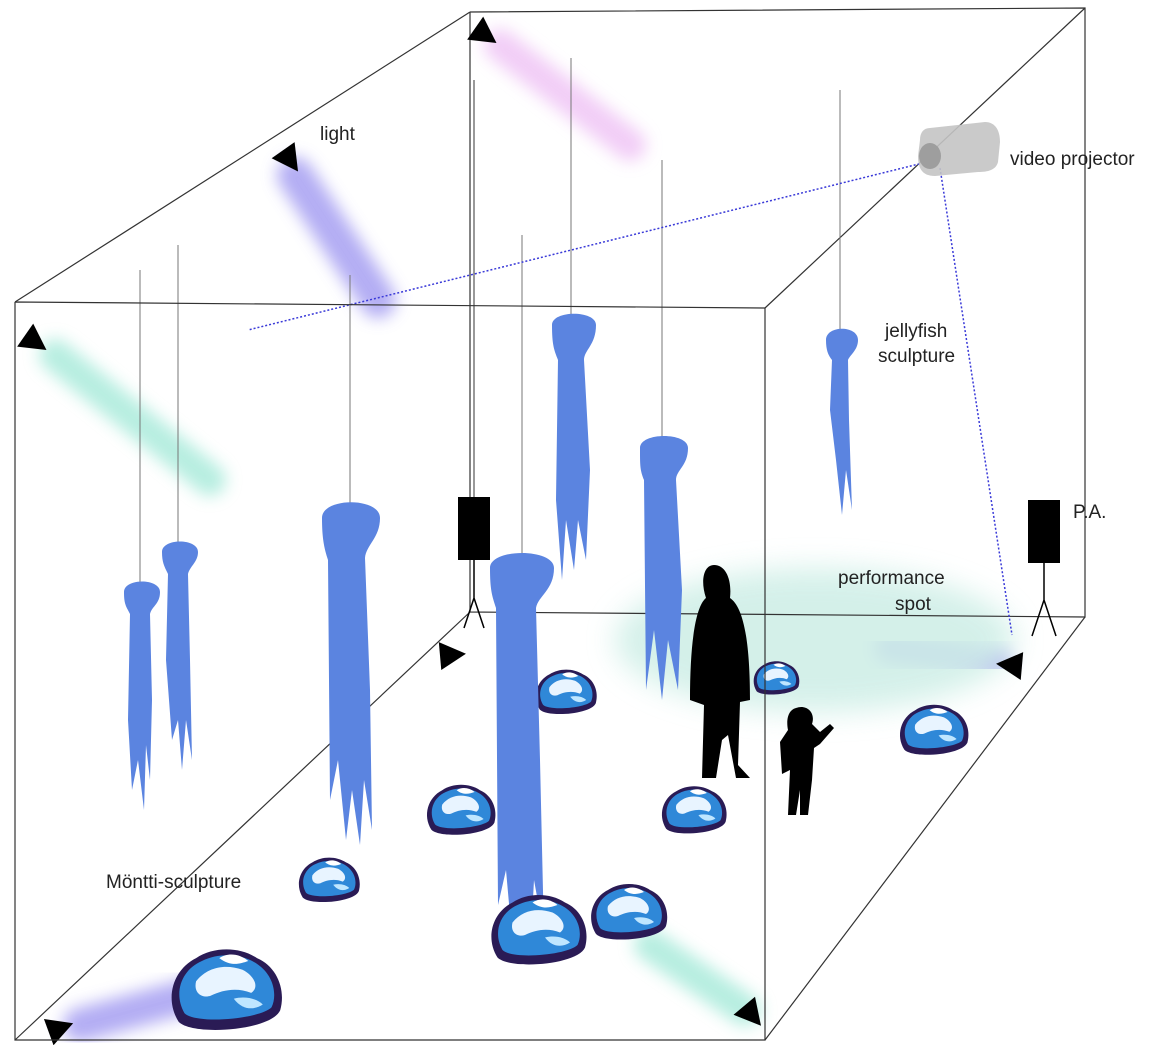 Image resolution: width=1167 pixels, height=1045 pixels. Describe the element at coordinates (474, 354) in the screenshot. I see `pa-speaker-left` at that location.